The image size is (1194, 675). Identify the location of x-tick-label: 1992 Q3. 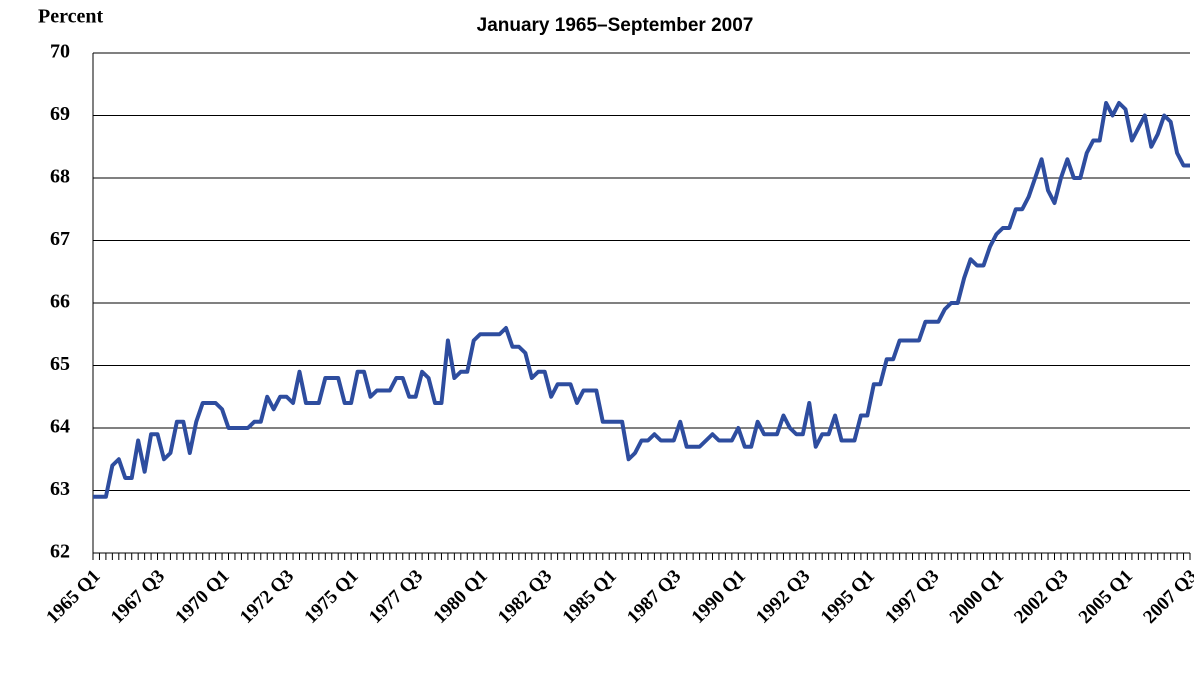
(783, 597).